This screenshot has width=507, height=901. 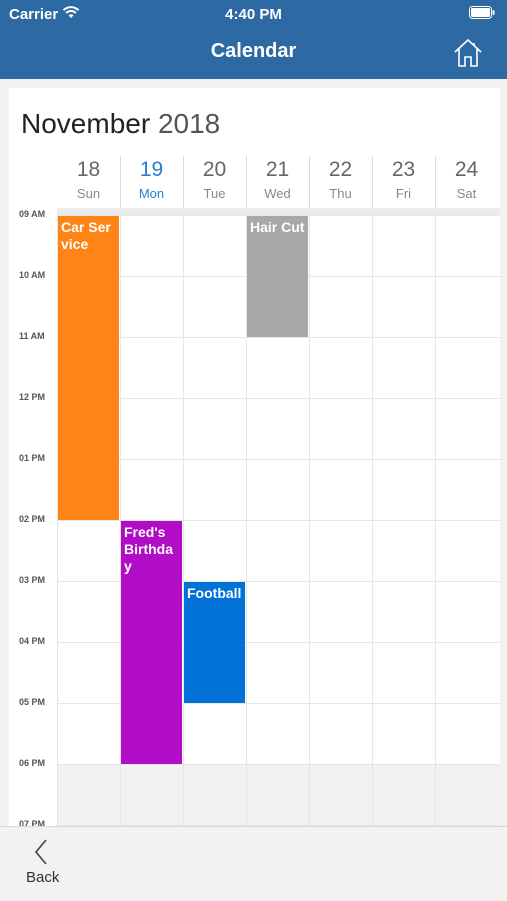 I want to click on event-fred-s-birthday: Fred's Birthday, so click(x=151, y=642).